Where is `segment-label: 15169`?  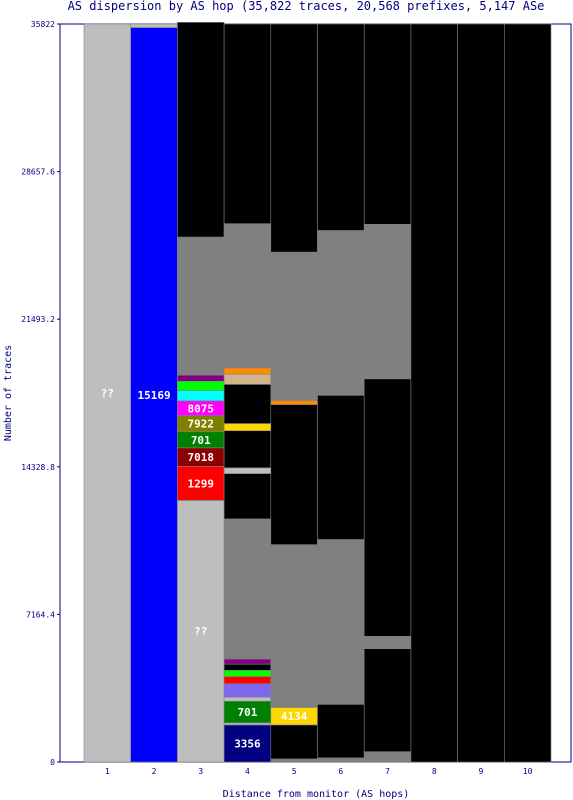 segment-label: 15169 is located at coordinates (153, 395).